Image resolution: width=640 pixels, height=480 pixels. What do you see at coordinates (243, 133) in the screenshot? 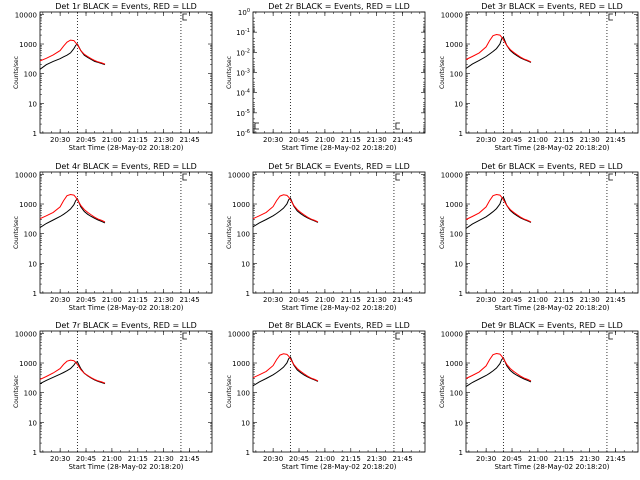
I see `y-tick-label: 10⁻⁶` at bounding box center [243, 133].